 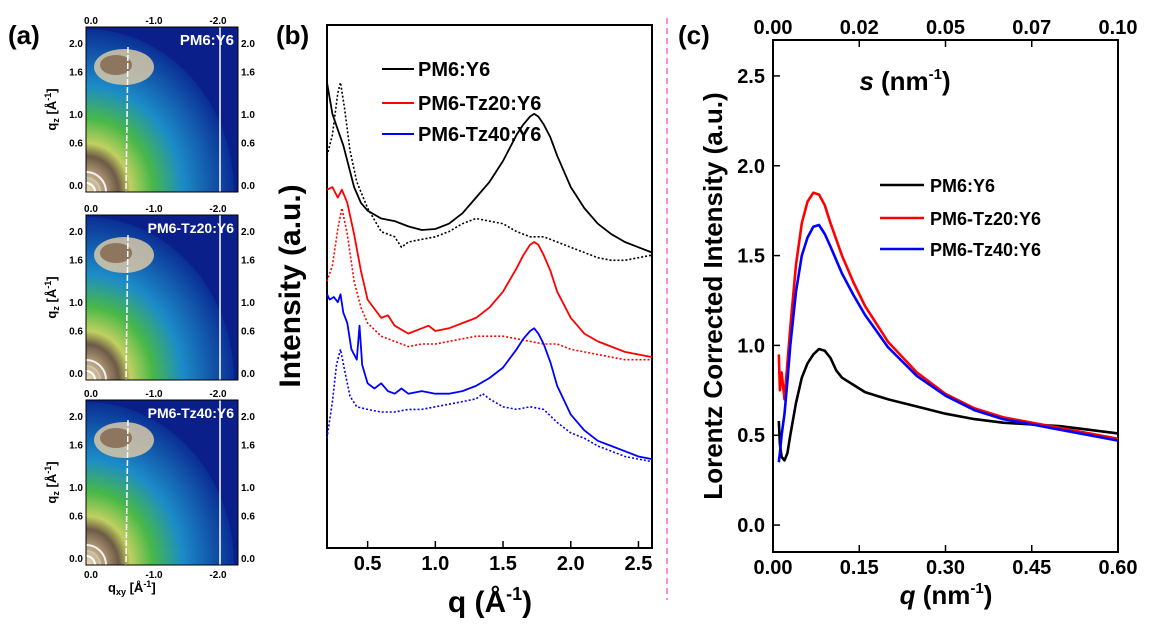 What do you see at coordinates (946, 595) in the screenshot?
I see `panel-c-xlabel: q (nm-1)` at bounding box center [946, 595].